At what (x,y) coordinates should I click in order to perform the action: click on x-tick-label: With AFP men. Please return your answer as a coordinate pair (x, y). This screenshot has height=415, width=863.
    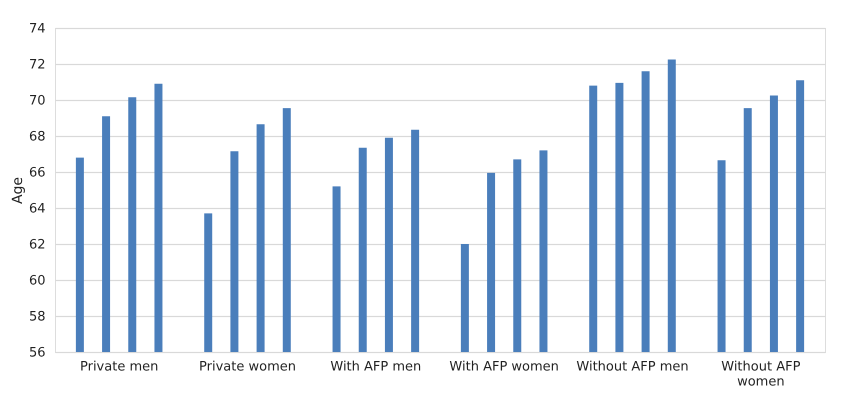
    Looking at the image, I should click on (376, 367).